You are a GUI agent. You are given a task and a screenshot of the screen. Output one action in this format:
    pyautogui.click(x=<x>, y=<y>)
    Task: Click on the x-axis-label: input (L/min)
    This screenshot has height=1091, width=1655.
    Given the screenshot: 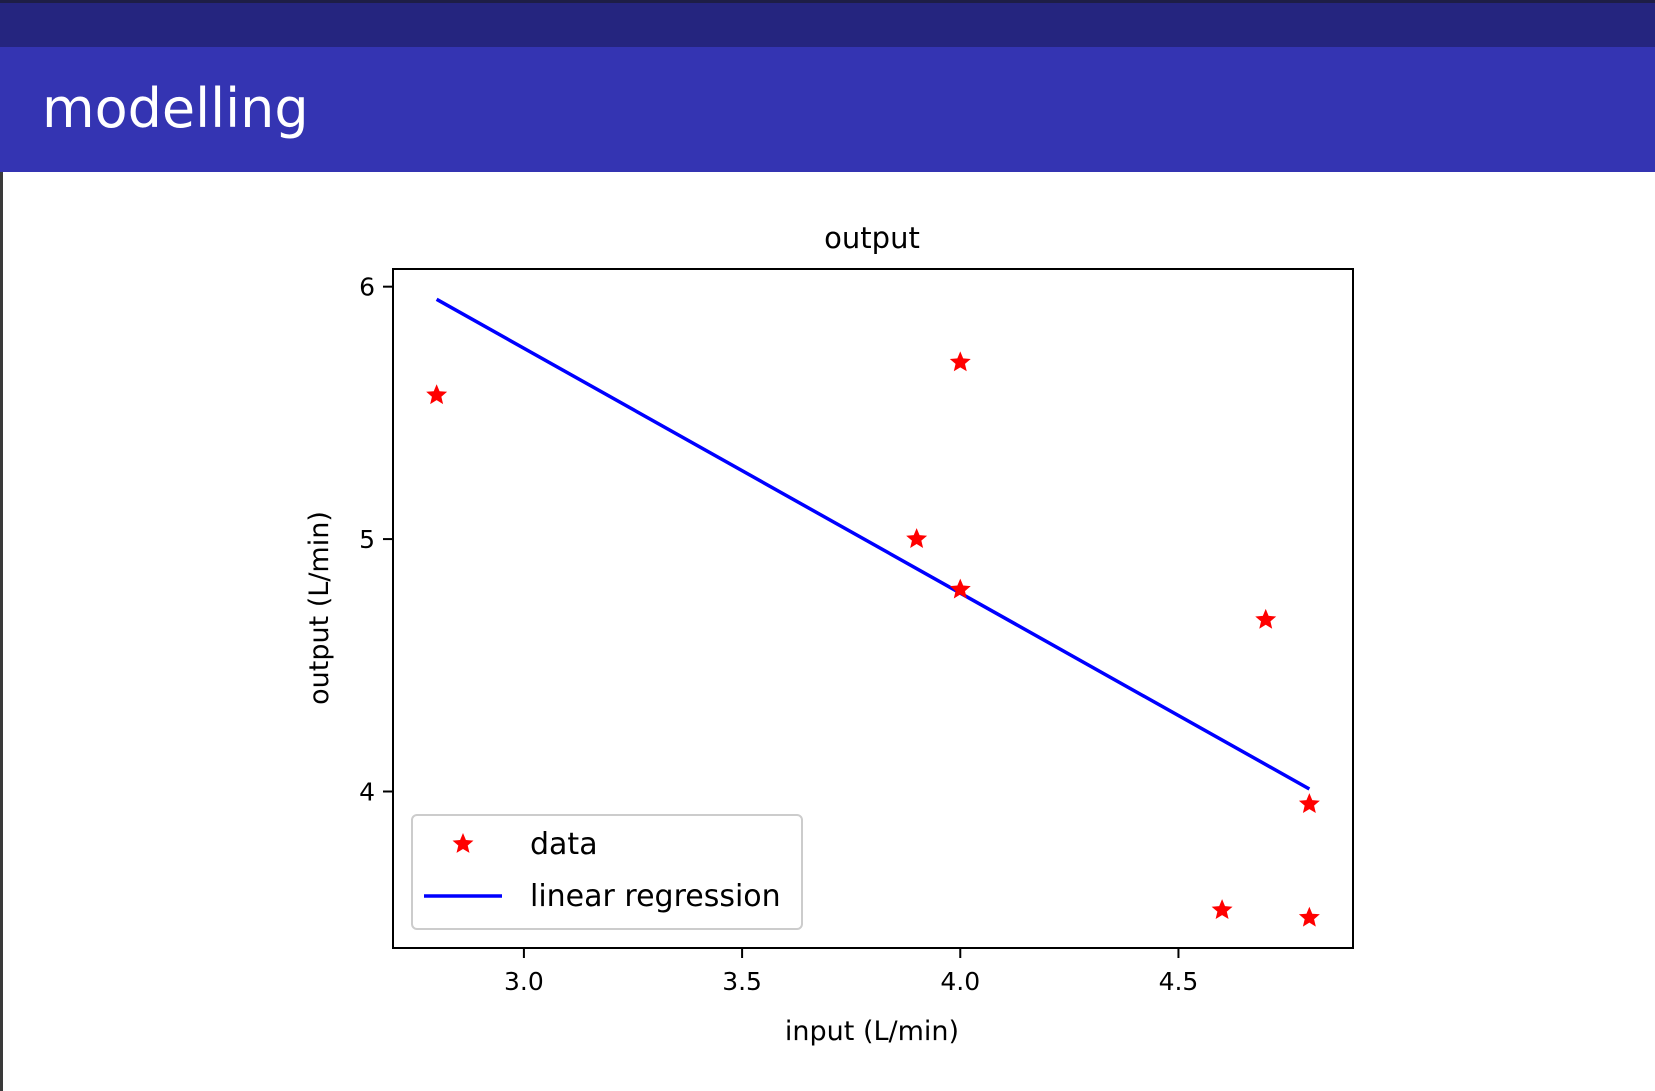 What is the action you would take?
    pyautogui.click(x=872, y=1031)
    